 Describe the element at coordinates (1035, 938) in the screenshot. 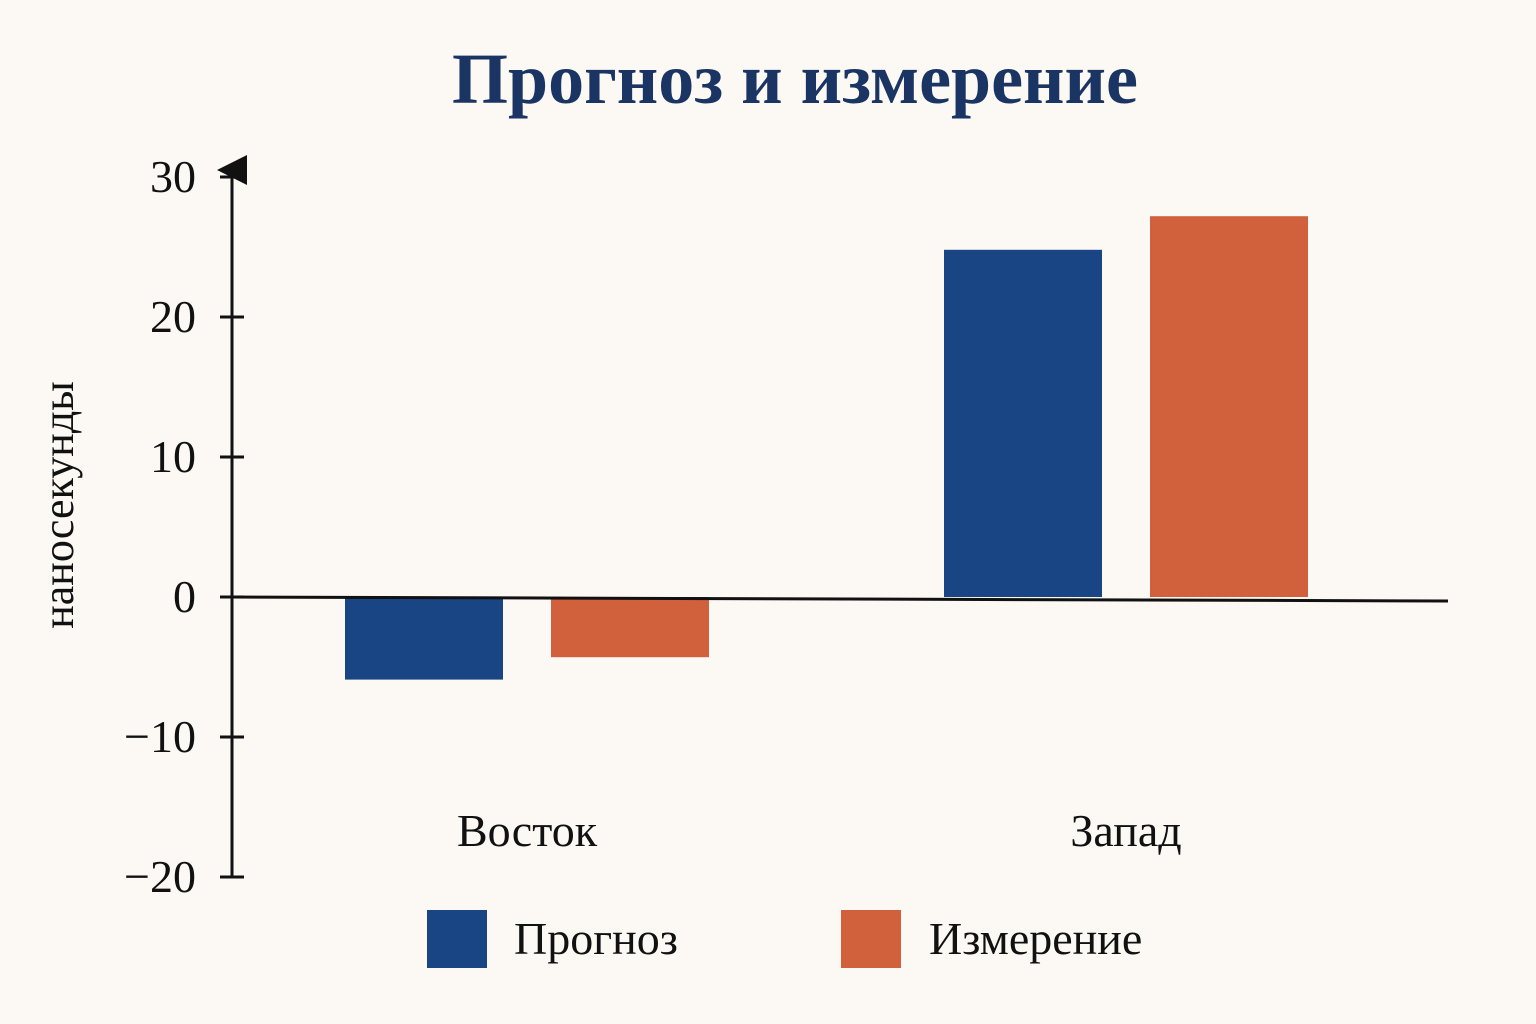

I see `legend-label-measurement: Измерение` at that location.